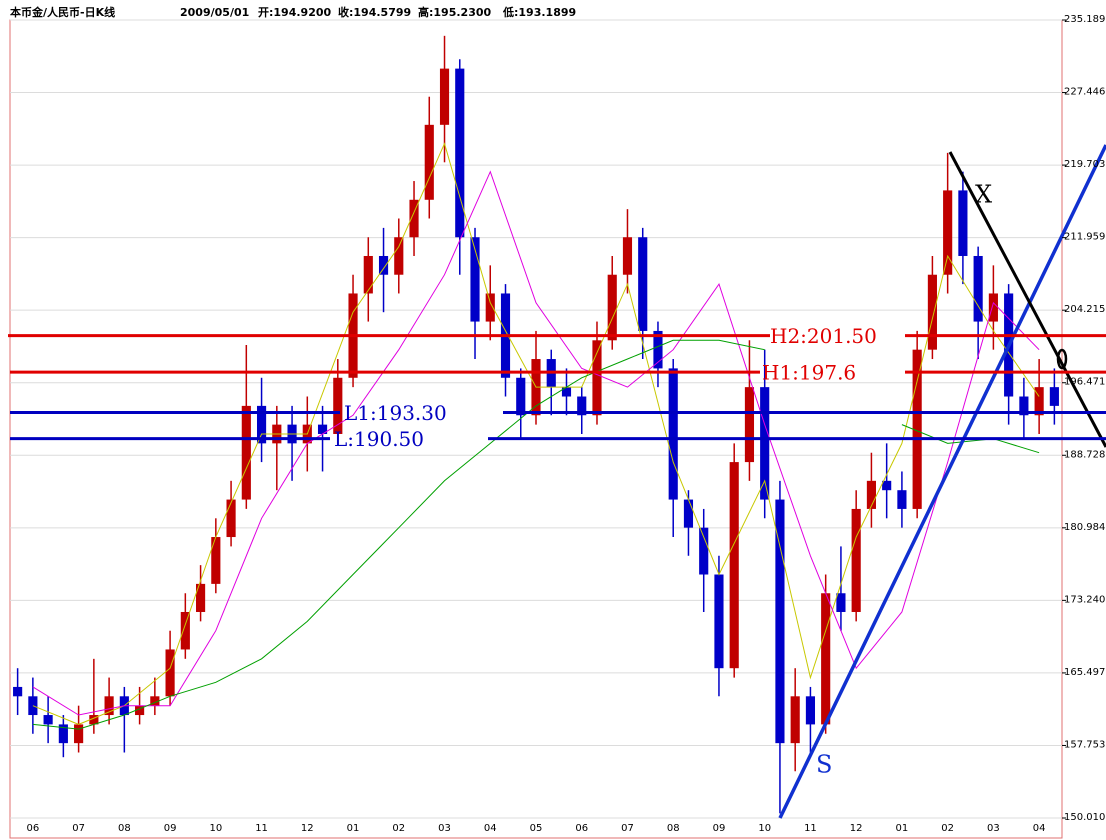  I want to click on x-tick-label: 03, so click(444, 828).